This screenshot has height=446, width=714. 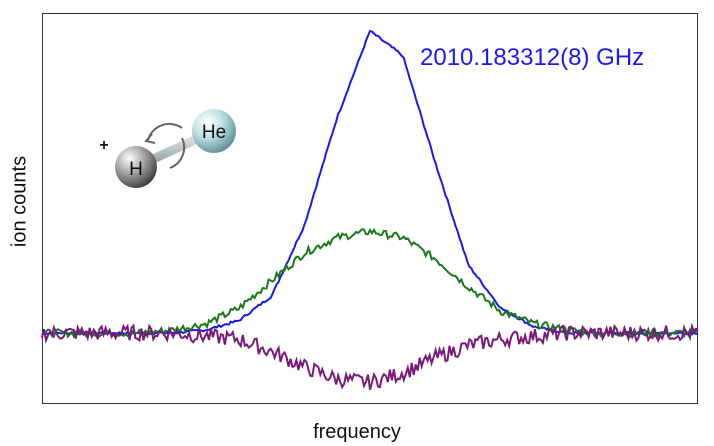 What do you see at coordinates (357, 432) in the screenshot?
I see `x-axis-label: frequency` at bounding box center [357, 432].